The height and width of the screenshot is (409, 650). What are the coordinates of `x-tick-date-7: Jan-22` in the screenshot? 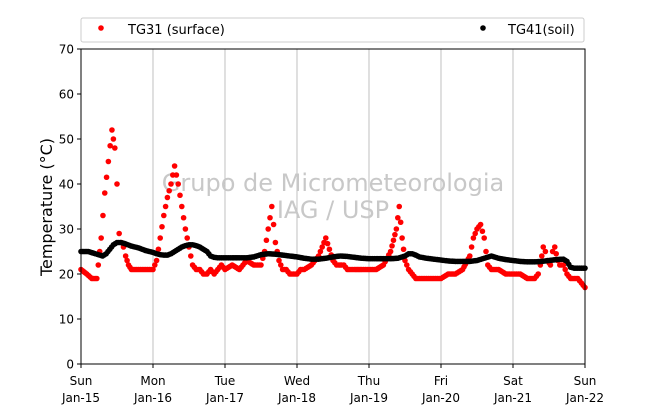 It's located at (584, 398).